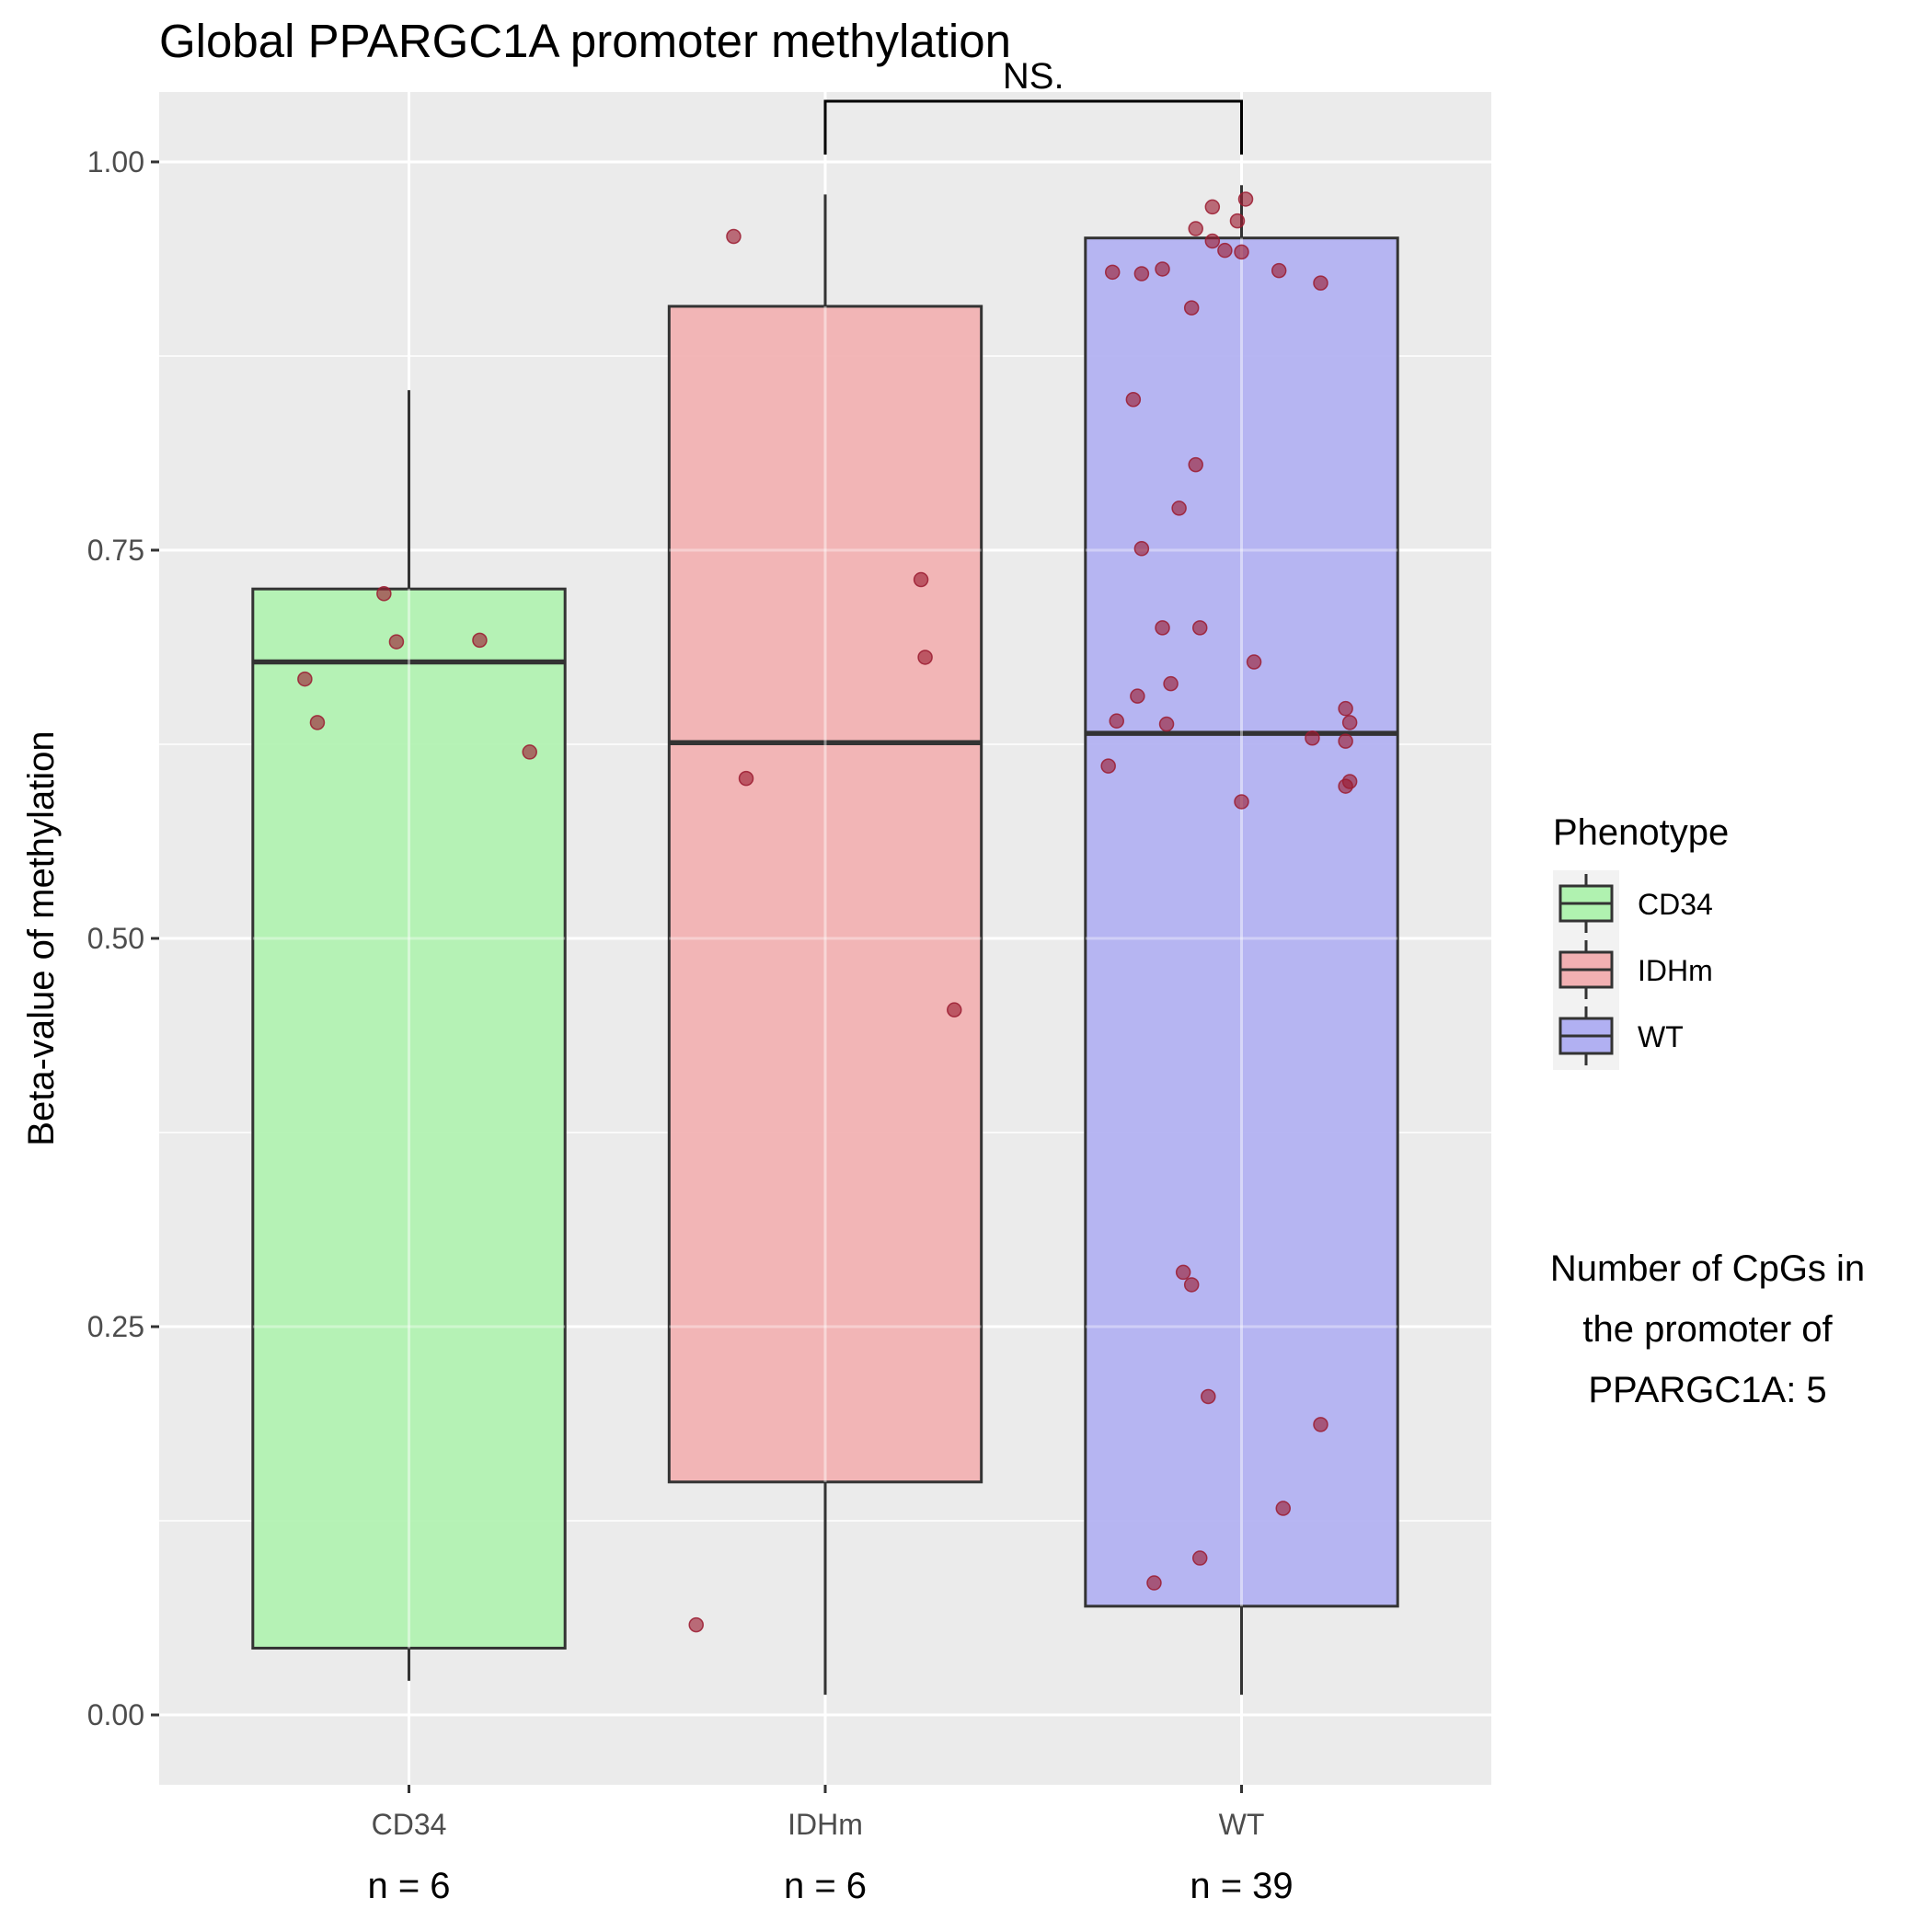 The height and width of the screenshot is (1932, 1932). Describe the element at coordinates (41, 937) in the screenshot. I see `y-axis-title: Beta-value of methylation` at that location.